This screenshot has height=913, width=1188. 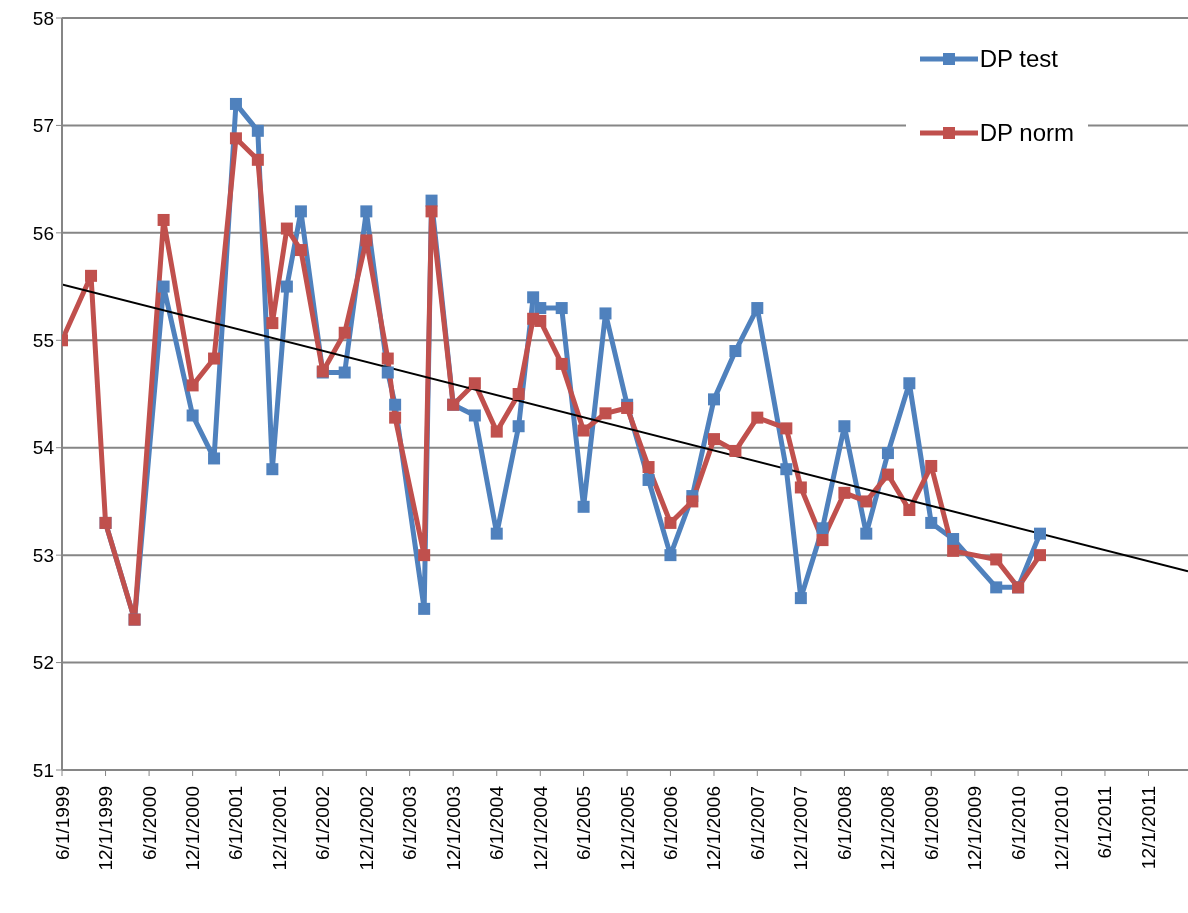 What do you see at coordinates (1105, 822) in the screenshot?
I see `x-tick-label: 6/1/2011` at bounding box center [1105, 822].